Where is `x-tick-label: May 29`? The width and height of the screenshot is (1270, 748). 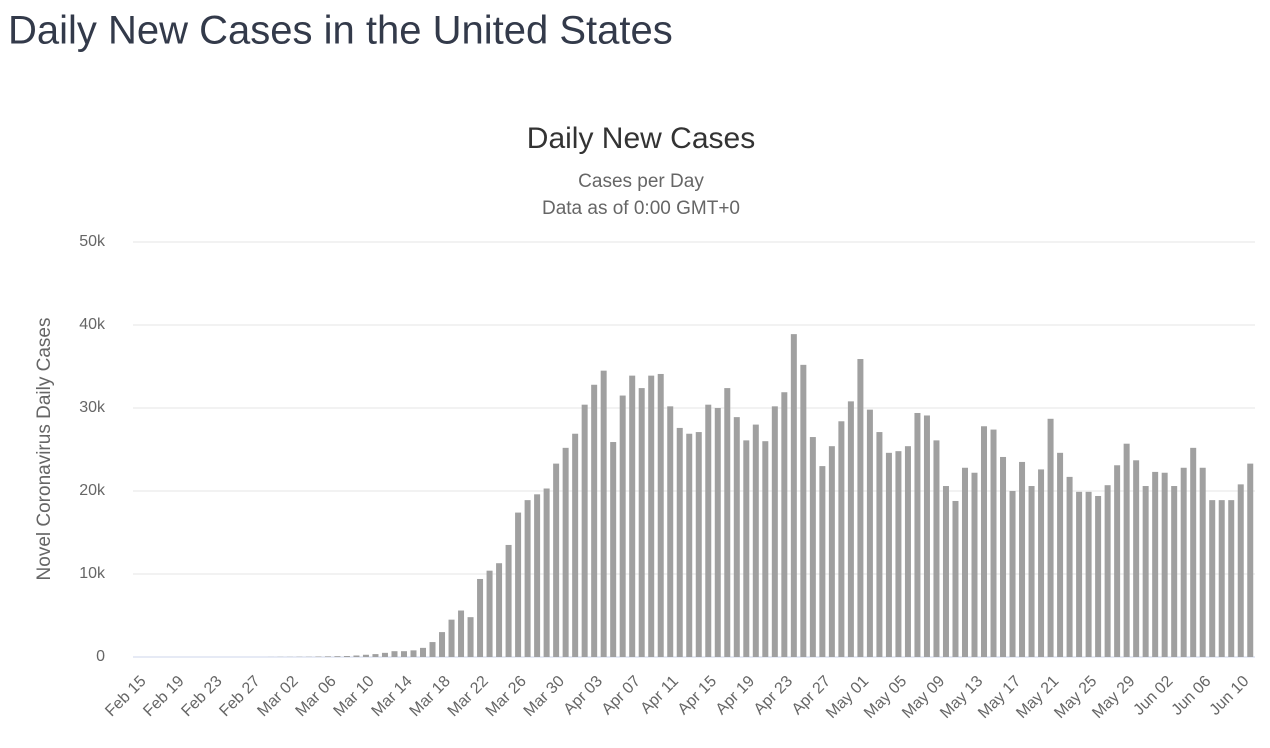 x-tick-label: May 29 is located at coordinates (1113, 697).